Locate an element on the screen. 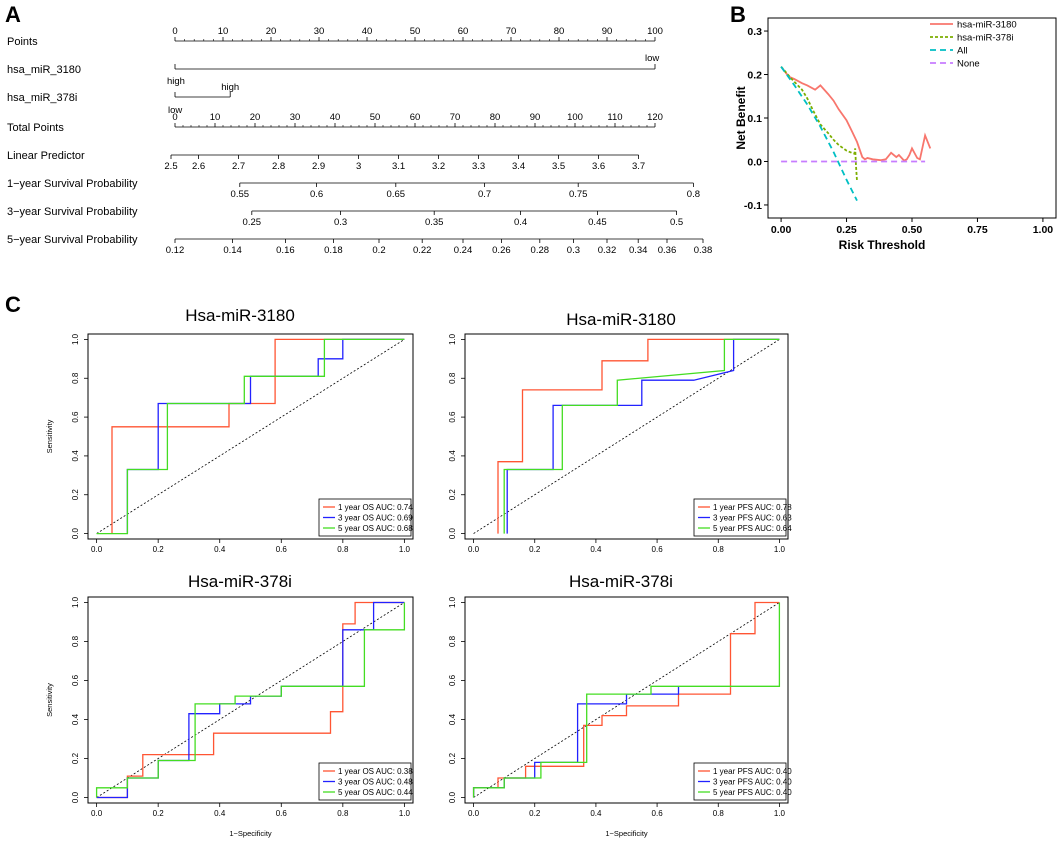  row-6-tick-label: 0.5 is located at coordinates (676, 222).